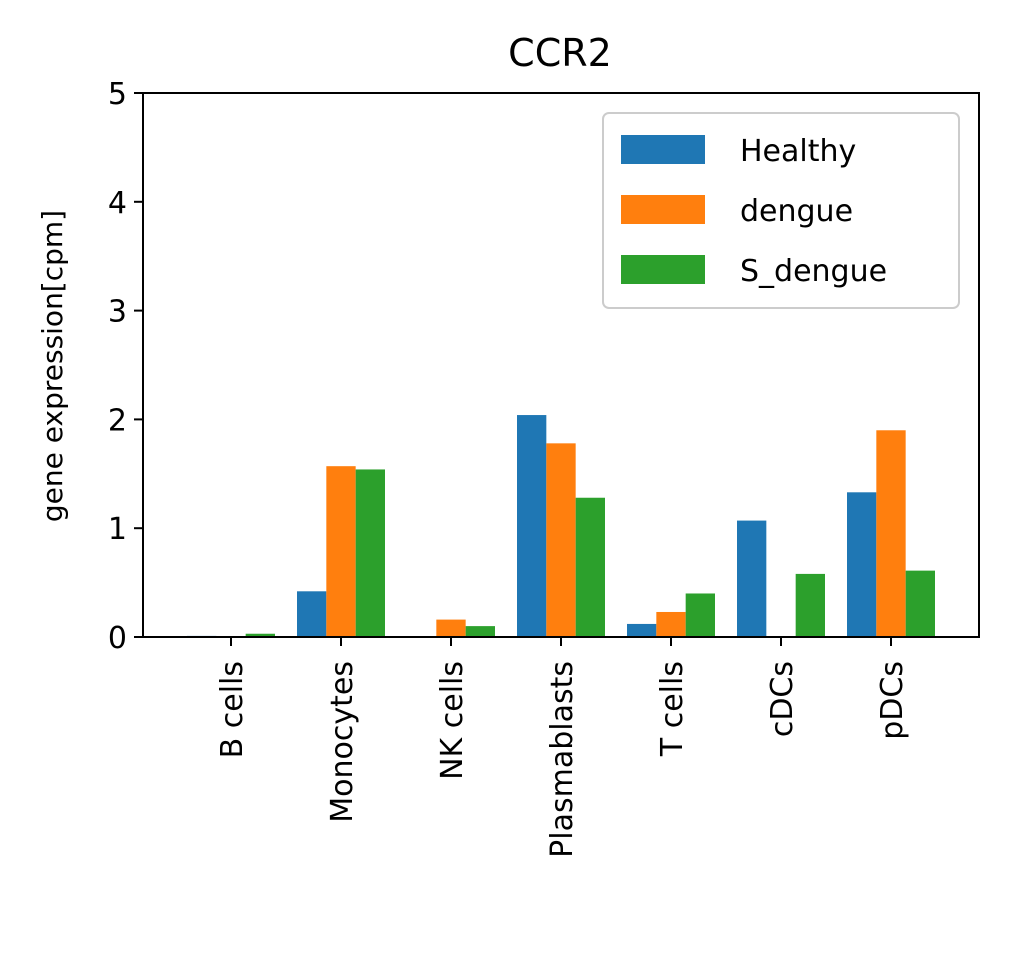  What do you see at coordinates (561, 540) in the screenshot?
I see `bar-dengue-plasmablasts` at bounding box center [561, 540].